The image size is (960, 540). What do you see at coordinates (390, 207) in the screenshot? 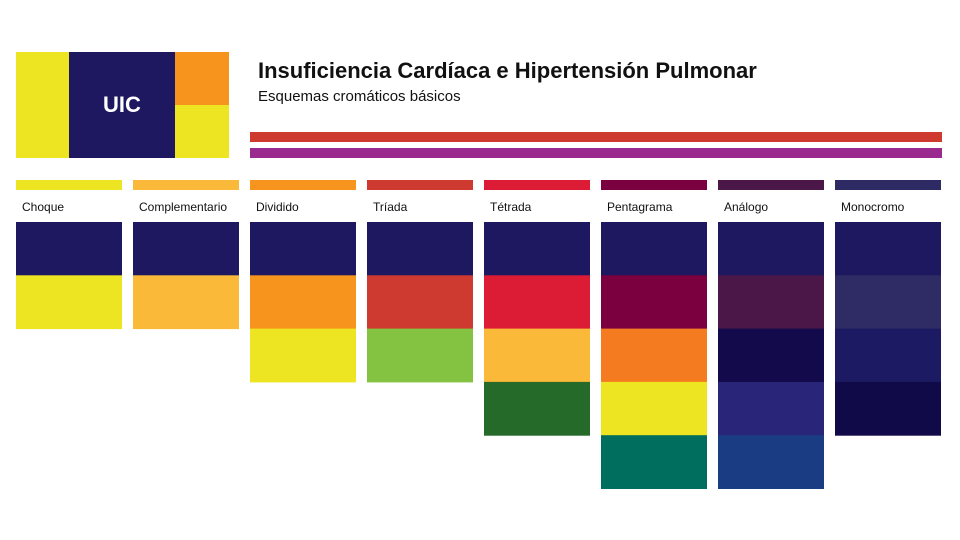
I see `scheme-name: Tríada` at bounding box center [390, 207].